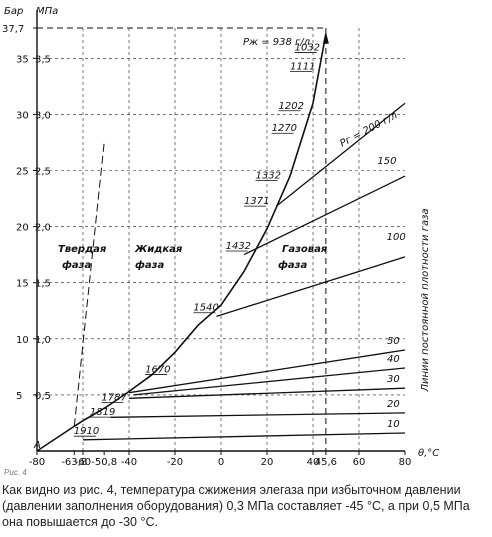 This screenshot has height=537, width=492. What do you see at coordinates (205, 308) in the screenshot?
I see `liquid-density-label: 1540` at bounding box center [205, 308].